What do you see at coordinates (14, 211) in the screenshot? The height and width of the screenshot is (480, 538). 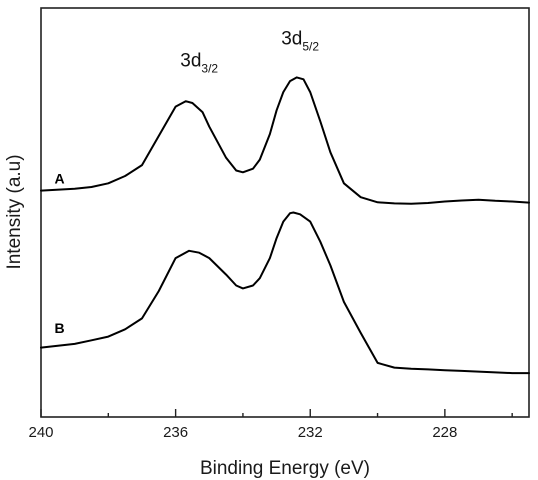 I see `y-axis-label: Intensity (a.u)` at bounding box center [14, 211].